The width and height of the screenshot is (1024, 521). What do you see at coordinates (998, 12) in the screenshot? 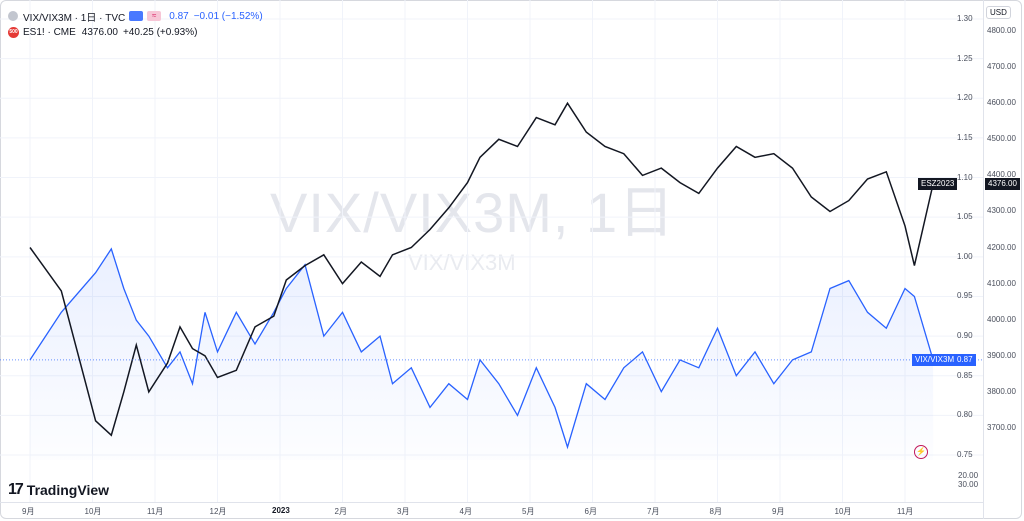
I see `currency-button: USD` at bounding box center [998, 12].